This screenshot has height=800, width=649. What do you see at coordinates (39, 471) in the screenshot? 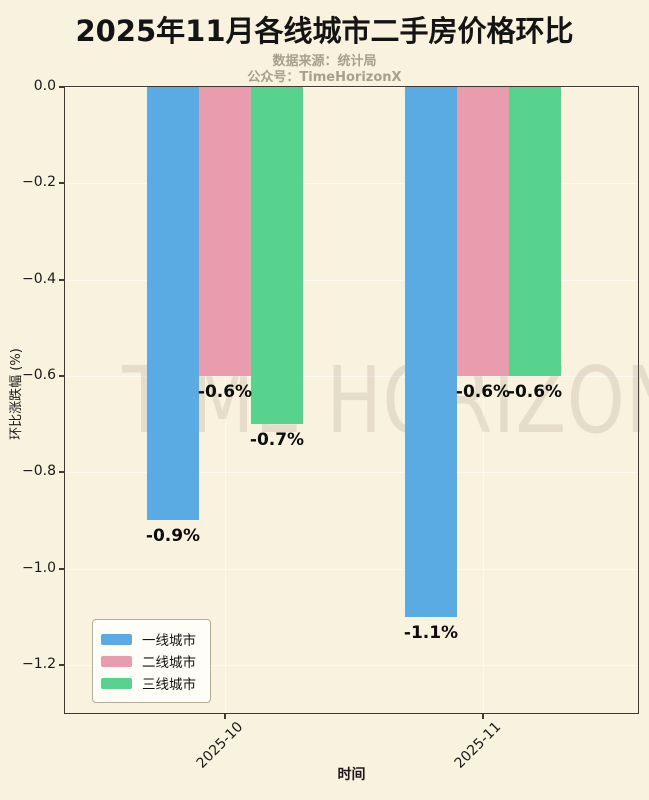
I see `y-tick-label: −0.8` at bounding box center [39, 471].